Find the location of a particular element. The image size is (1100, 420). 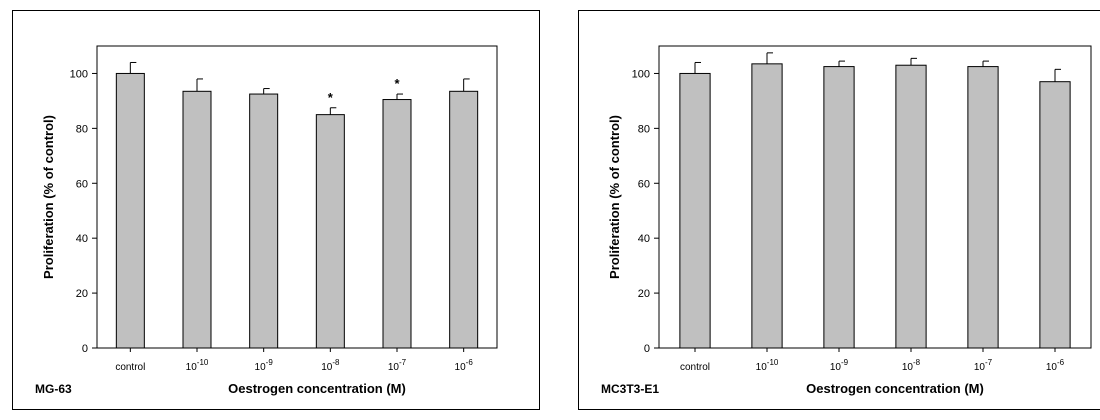

panel-label: MG-63 is located at coordinates (53, 389).